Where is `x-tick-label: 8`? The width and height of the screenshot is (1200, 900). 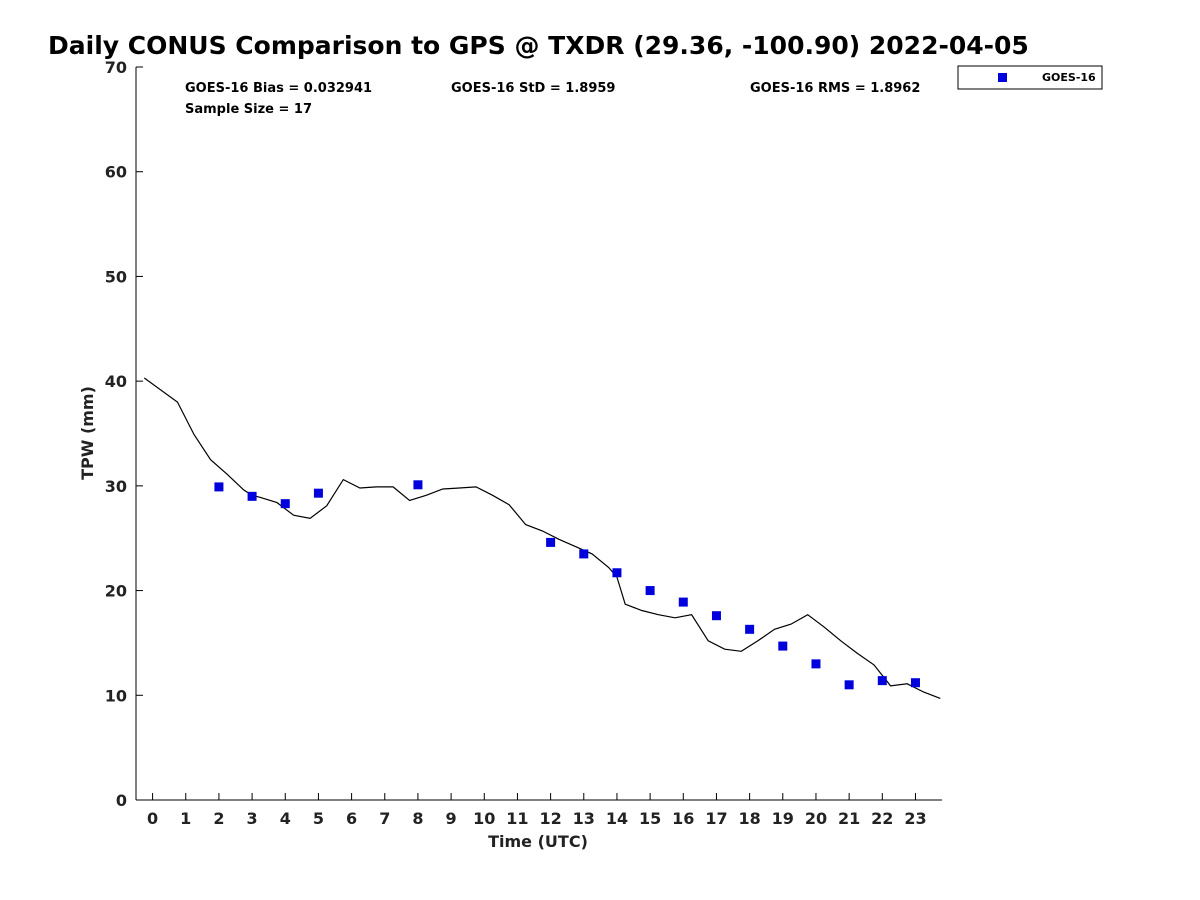
x-tick-label: 8 is located at coordinates (417, 818).